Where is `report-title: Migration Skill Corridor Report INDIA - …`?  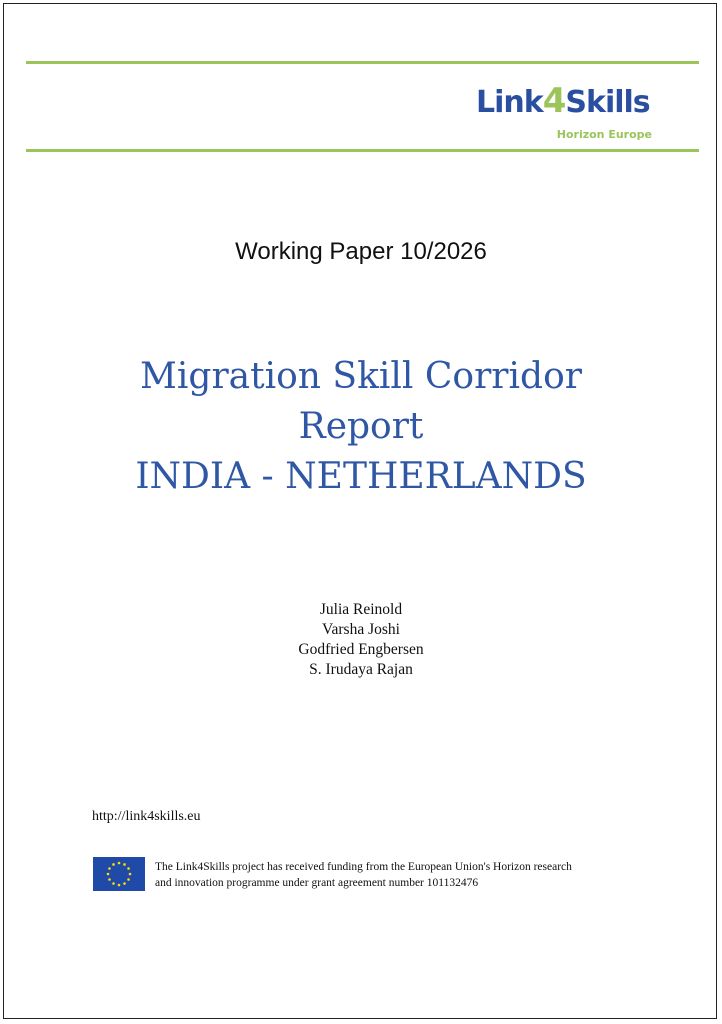
report-title: Migration Skill Corridor Report INDIA - … is located at coordinates (361, 427).